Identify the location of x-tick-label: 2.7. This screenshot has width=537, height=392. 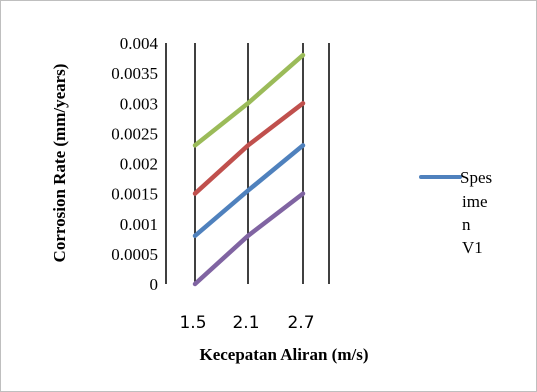
(300, 323).